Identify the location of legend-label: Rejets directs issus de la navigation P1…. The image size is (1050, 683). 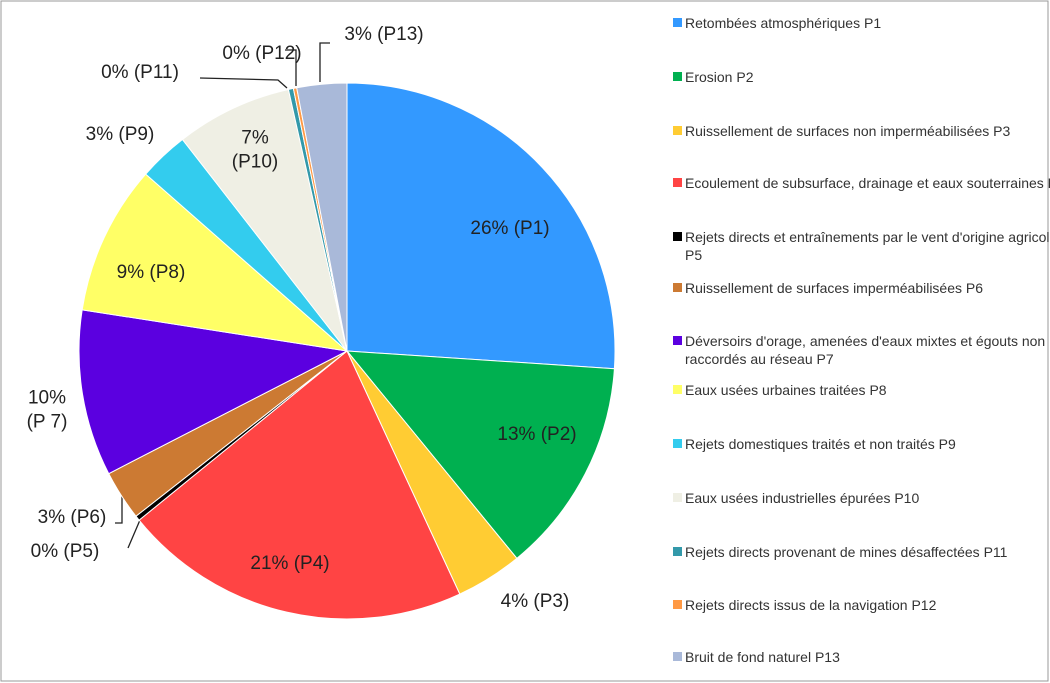
(811, 605).